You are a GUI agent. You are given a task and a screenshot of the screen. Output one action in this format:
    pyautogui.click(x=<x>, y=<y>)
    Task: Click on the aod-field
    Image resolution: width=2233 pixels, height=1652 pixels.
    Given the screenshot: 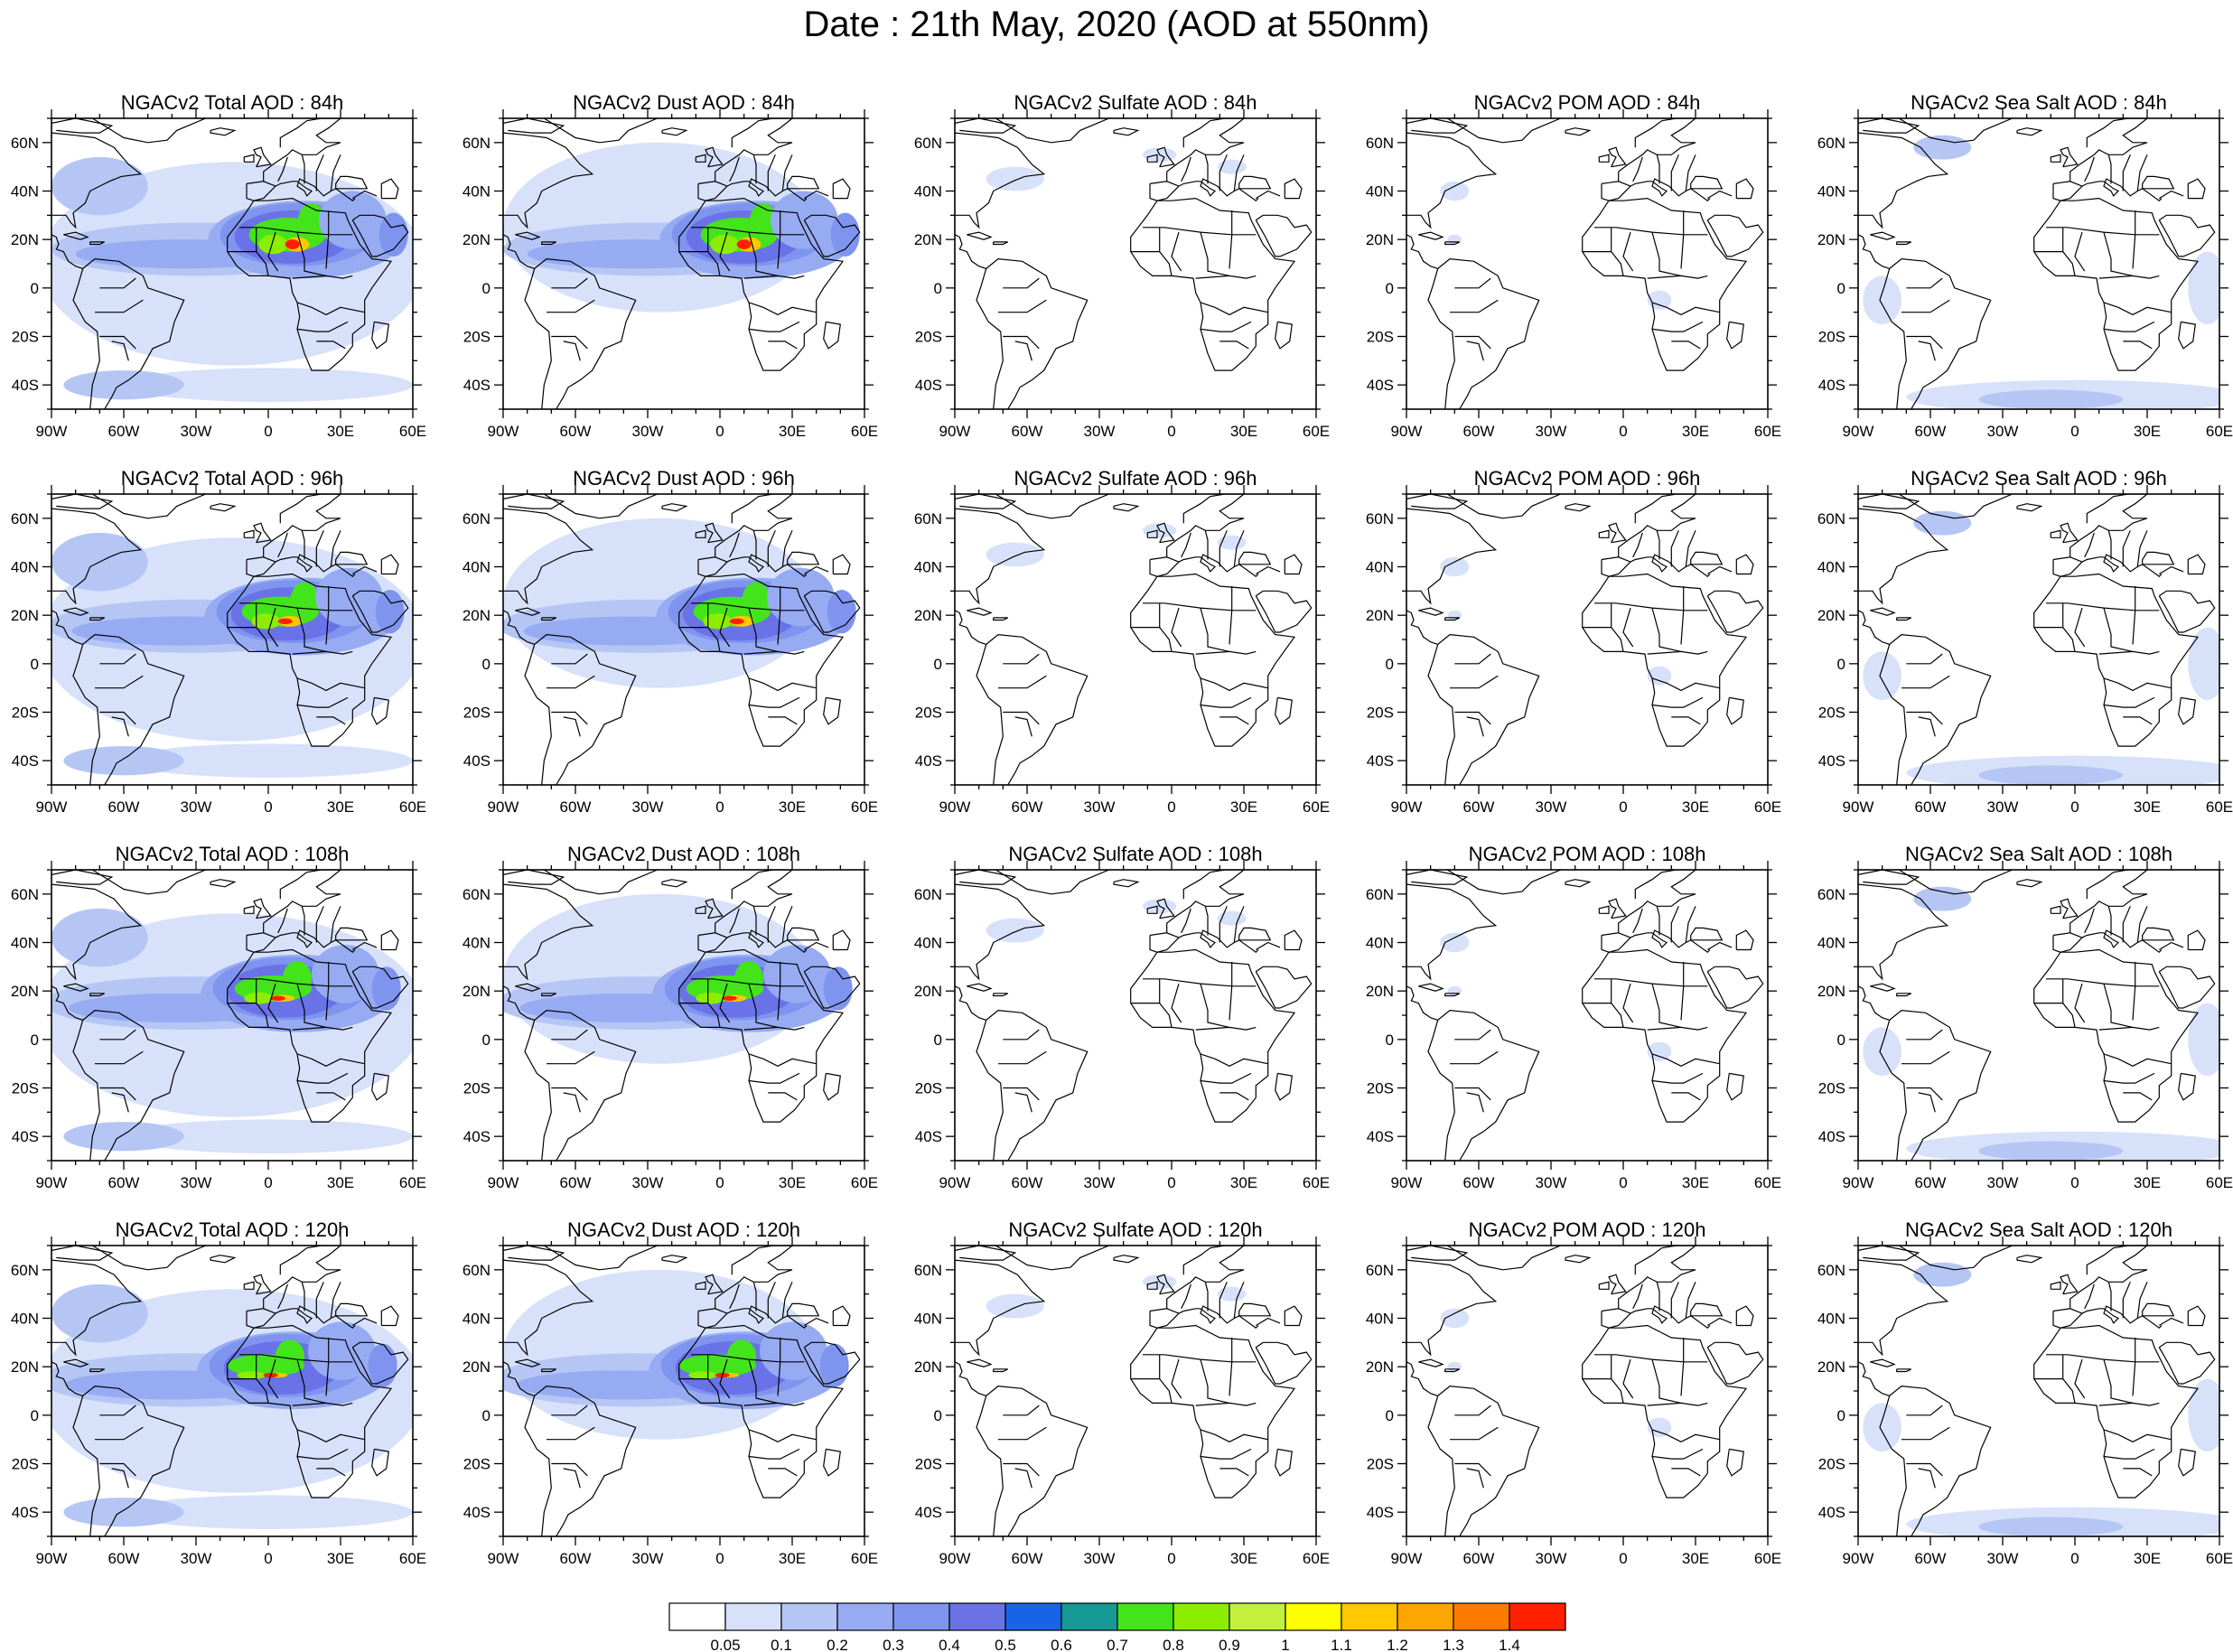 What is the action you would take?
    pyautogui.click(x=2041, y=272)
    